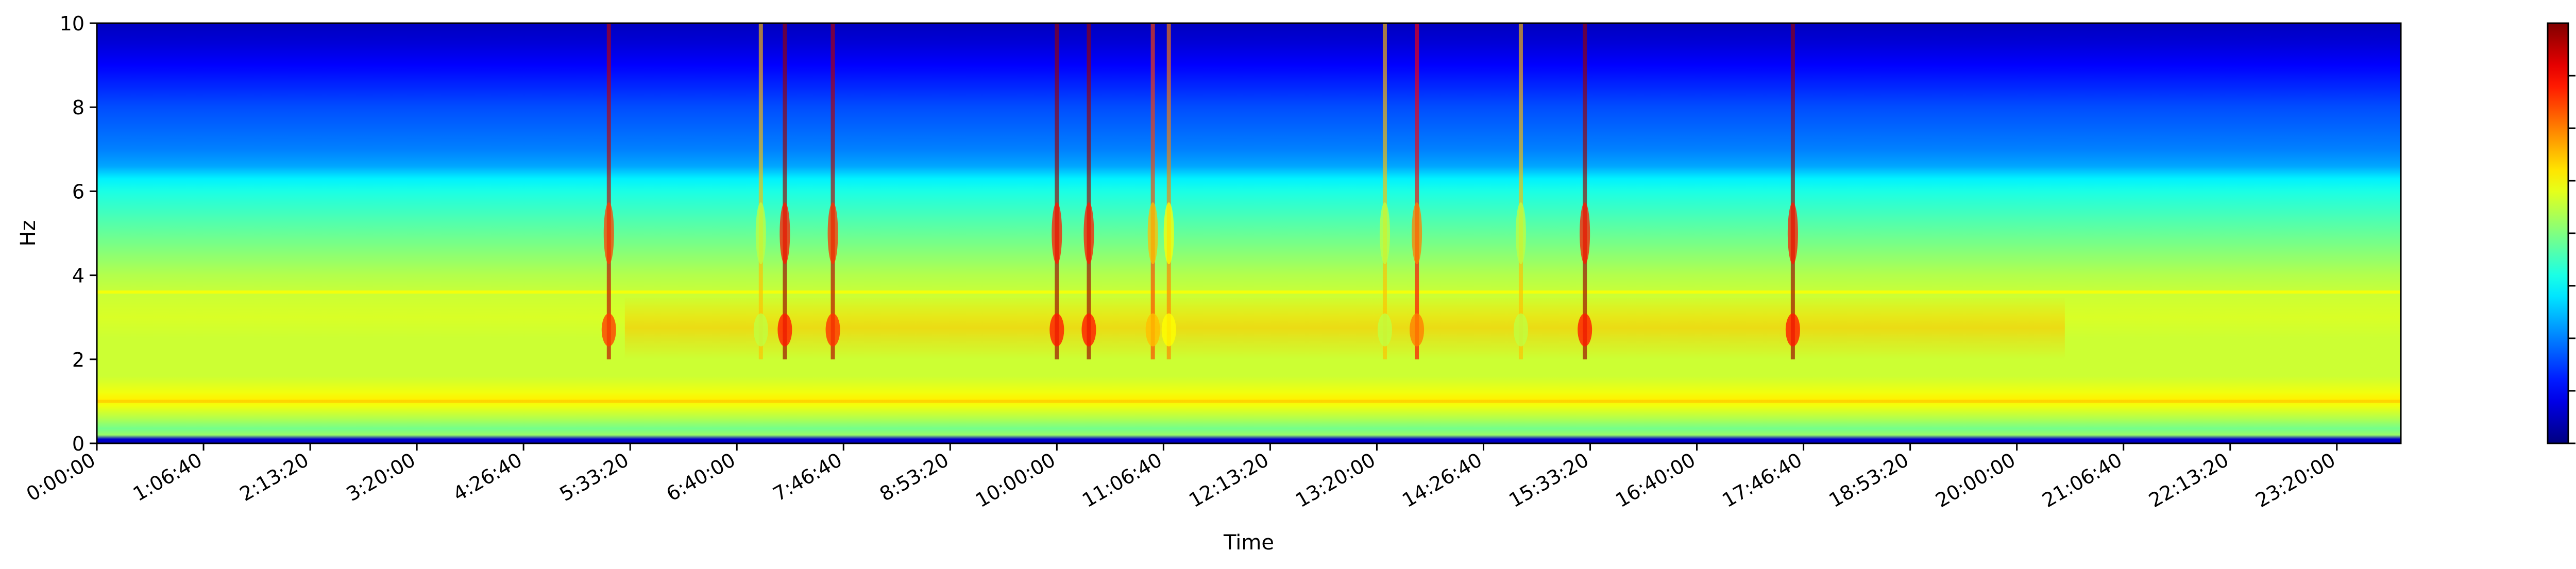 The width and height of the screenshot is (2576, 569). What do you see at coordinates (61, 477) in the screenshot?
I see `x-tick-label: 0:00:00` at bounding box center [61, 477].